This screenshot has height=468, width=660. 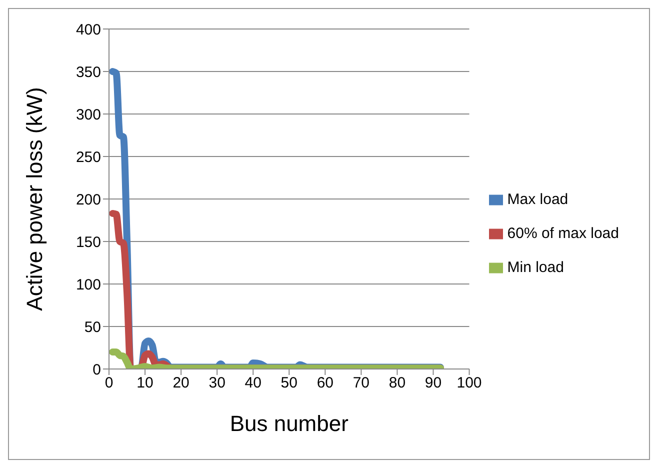 What do you see at coordinates (88, 157) in the screenshot?
I see `y-tick-label: 250` at bounding box center [88, 157].